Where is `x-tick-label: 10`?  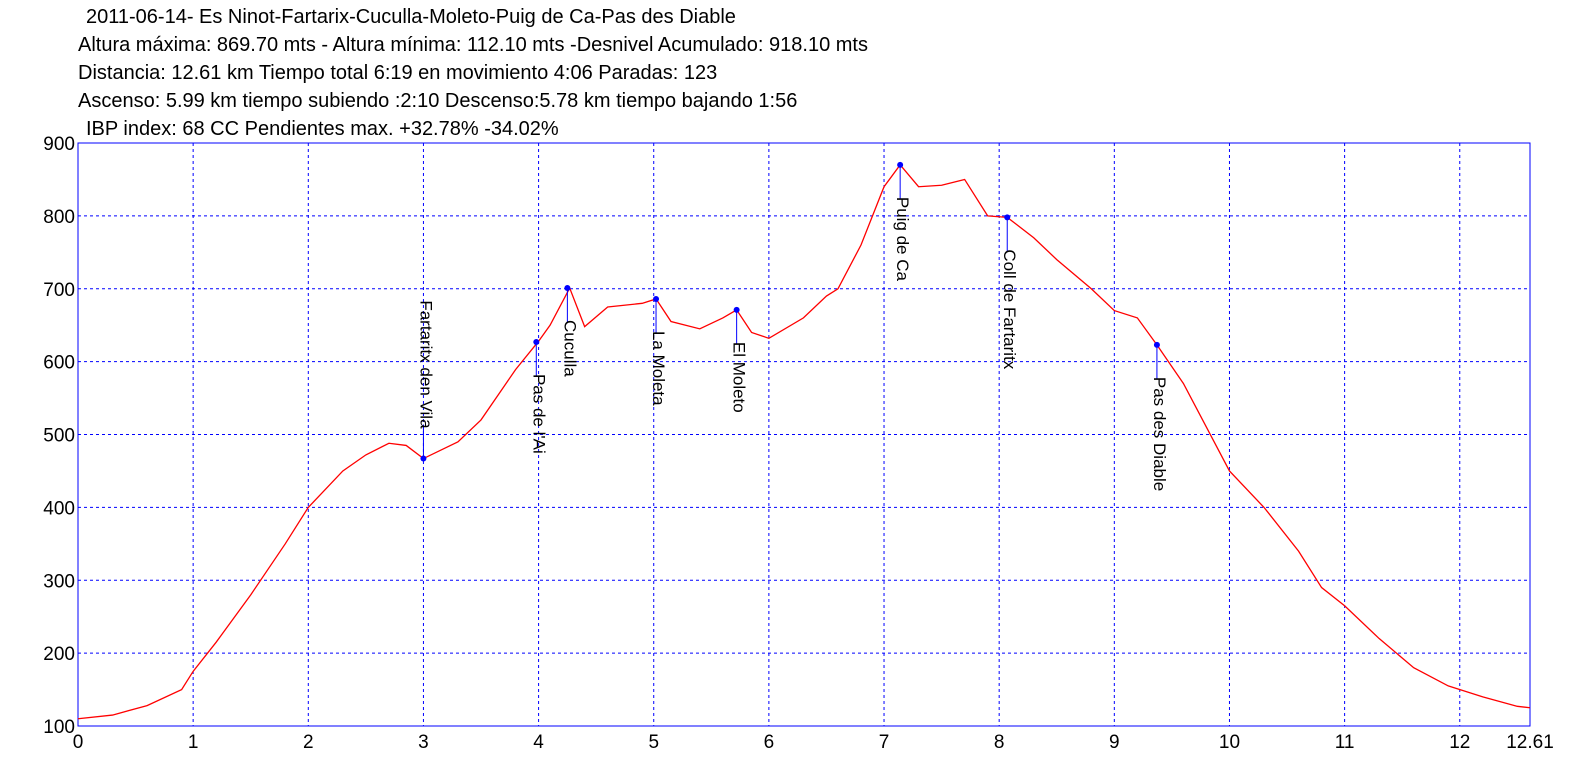 x-tick-label: 10 is located at coordinates (1229, 742).